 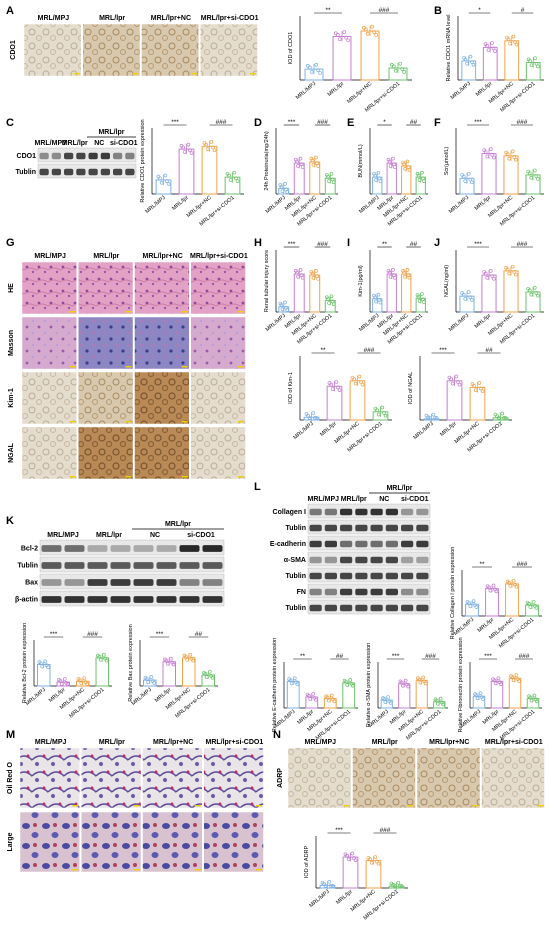 What do you see at coordinates (99, 143) in the screenshot?
I see `panel-c-blot-lane-3: NC` at bounding box center [99, 143].